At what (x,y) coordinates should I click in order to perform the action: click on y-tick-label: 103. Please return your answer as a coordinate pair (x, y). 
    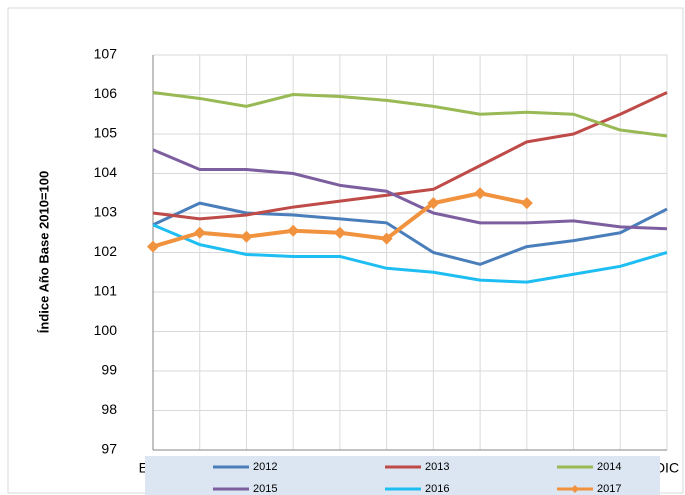
    Looking at the image, I should click on (106, 212).